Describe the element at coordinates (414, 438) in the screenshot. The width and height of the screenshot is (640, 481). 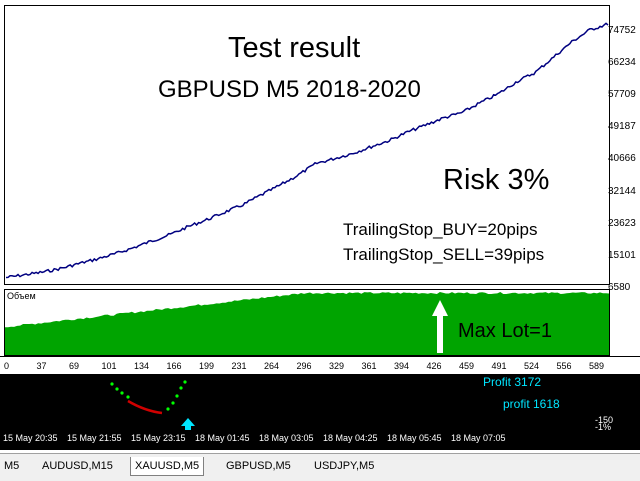
I see `time-tick-label: 18 May 05:45` at that location.